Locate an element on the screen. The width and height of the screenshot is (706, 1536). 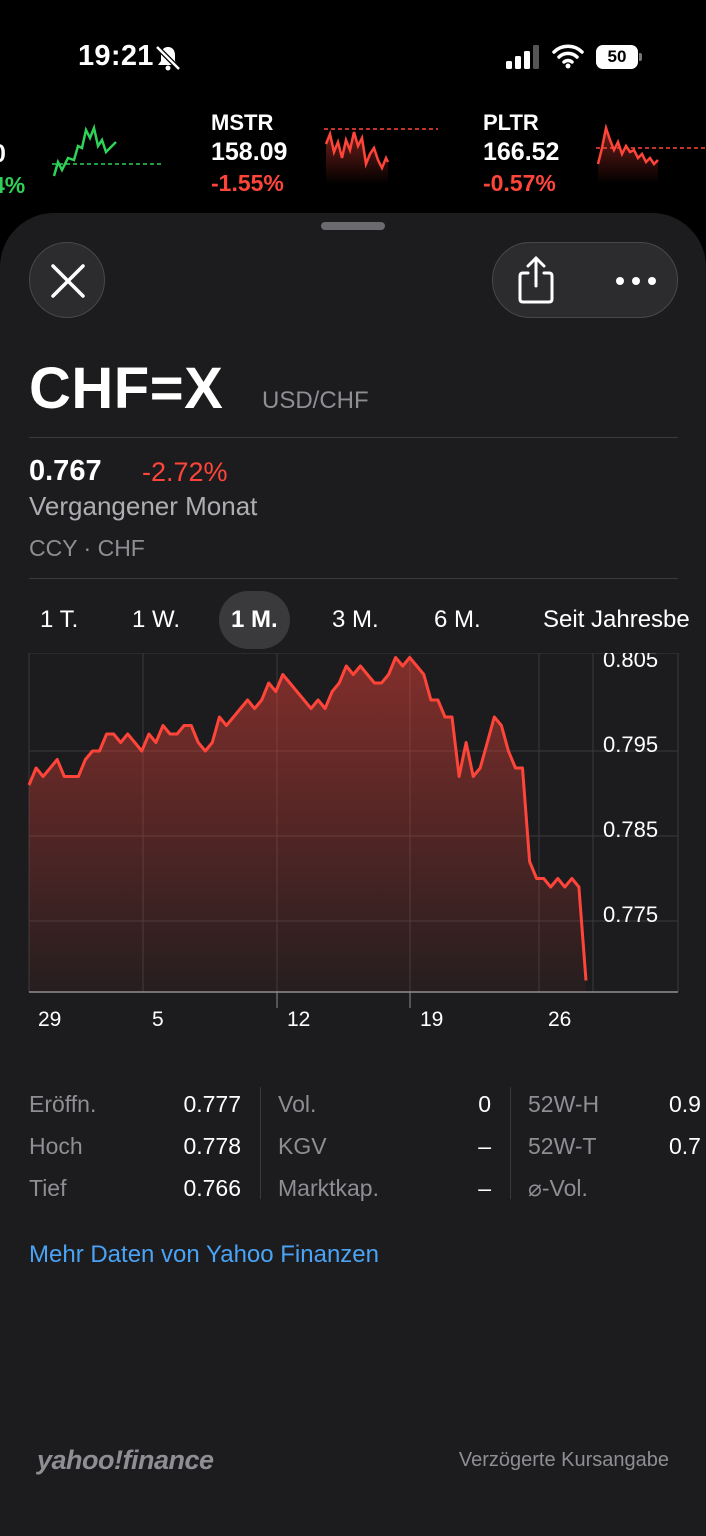
ticker-price: 158.09 is located at coordinates (249, 152).